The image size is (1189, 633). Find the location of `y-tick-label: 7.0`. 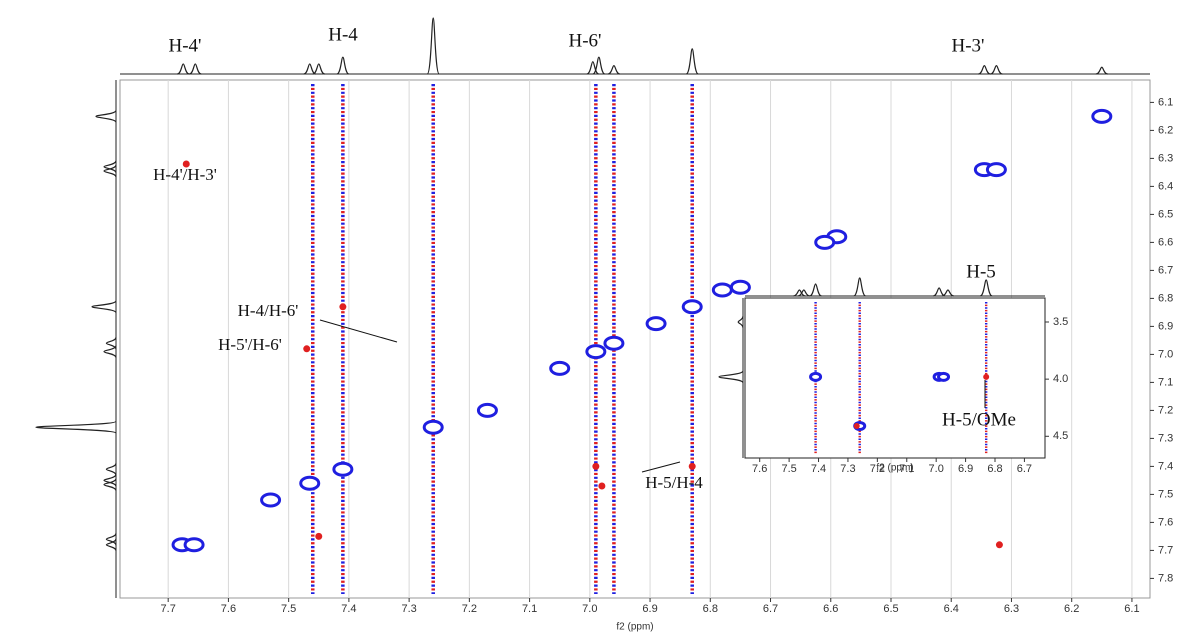

y-tick-label: 7.0 is located at coordinates (1165, 354).